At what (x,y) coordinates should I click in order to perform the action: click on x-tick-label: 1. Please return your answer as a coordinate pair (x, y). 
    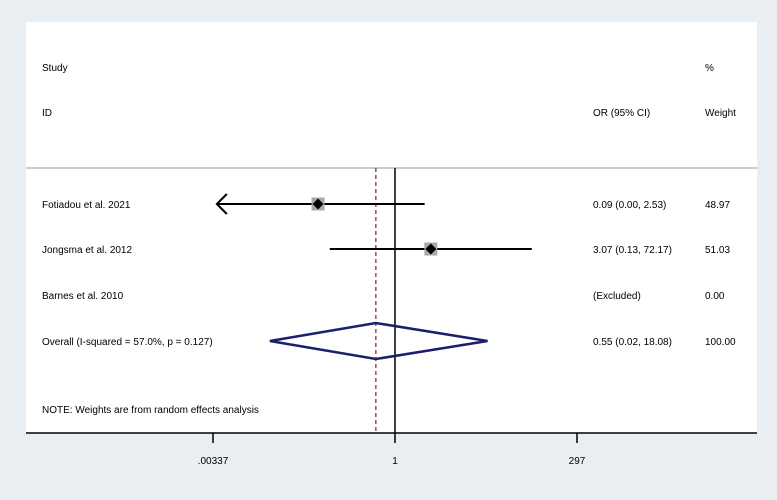
    Looking at the image, I should click on (395, 461).